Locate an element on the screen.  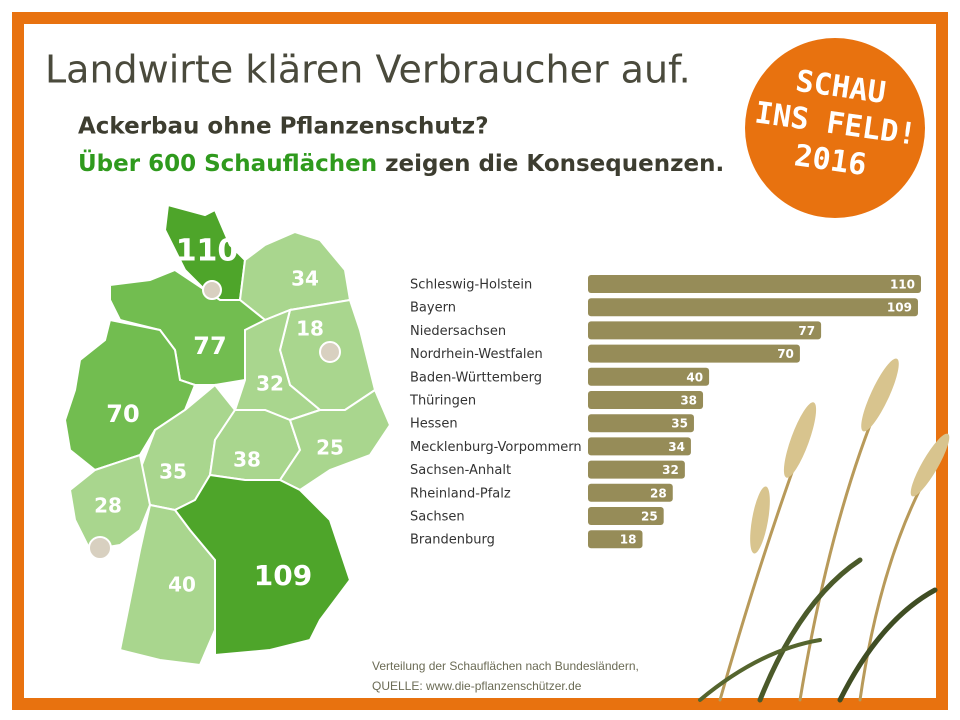
map-value: 110 is located at coordinates (207, 251).